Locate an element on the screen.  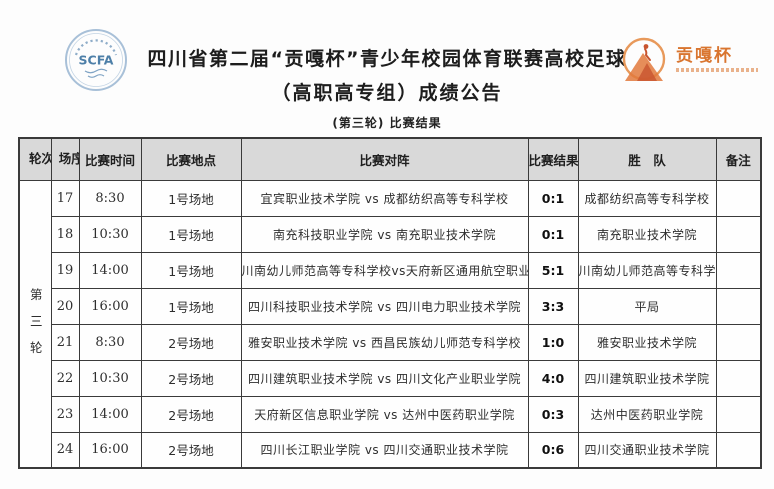
winner-cell: 川南幼儿师范高等专科学校 is located at coordinates (647, 270).